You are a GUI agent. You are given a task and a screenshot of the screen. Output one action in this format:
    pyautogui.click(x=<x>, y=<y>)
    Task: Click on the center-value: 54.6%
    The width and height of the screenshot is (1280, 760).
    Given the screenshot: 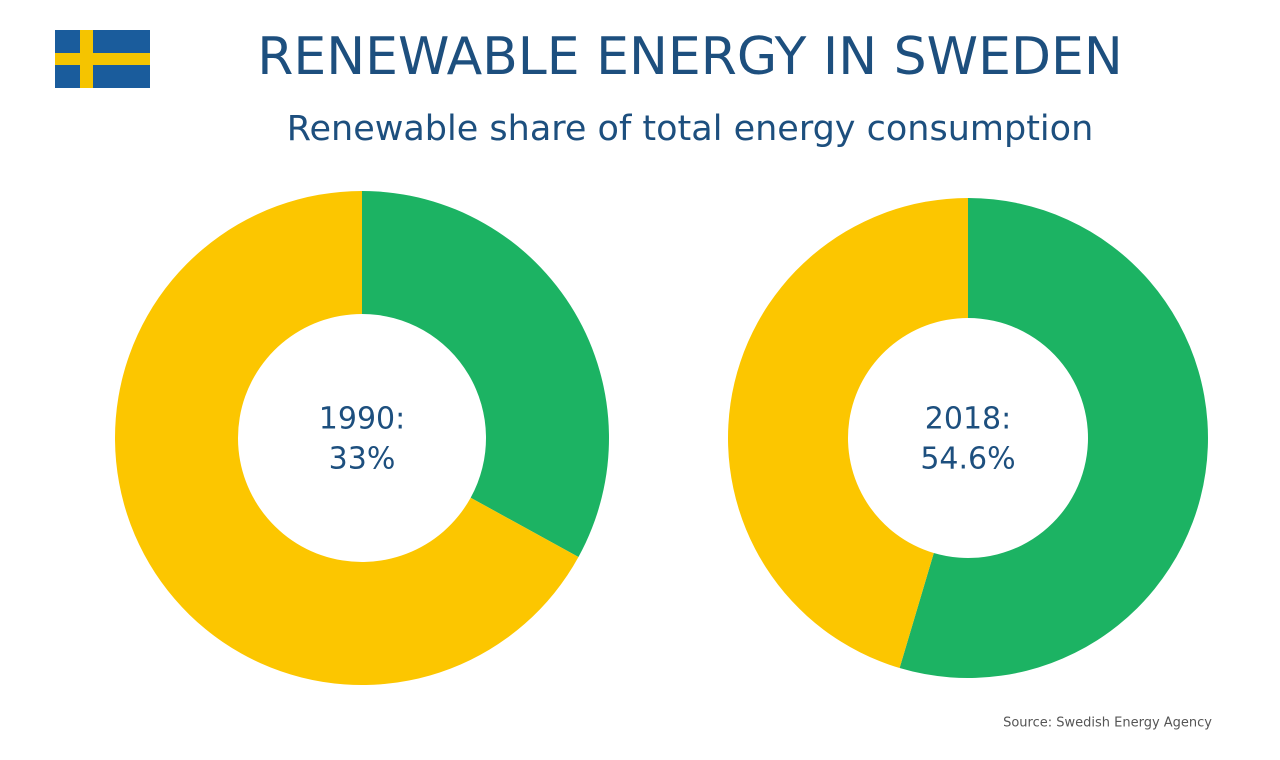 What is the action you would take?
    pyautogui.click(x=967, y=459)
    